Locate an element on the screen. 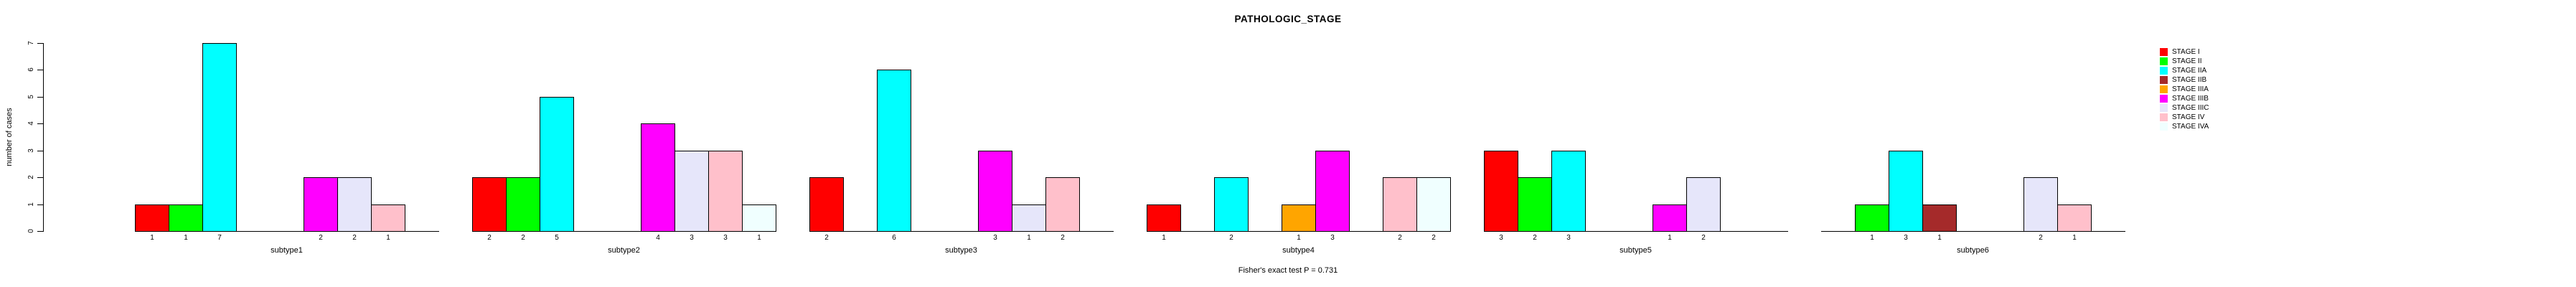  legend-item: STAGE I is located at coordinates (2184, 52).